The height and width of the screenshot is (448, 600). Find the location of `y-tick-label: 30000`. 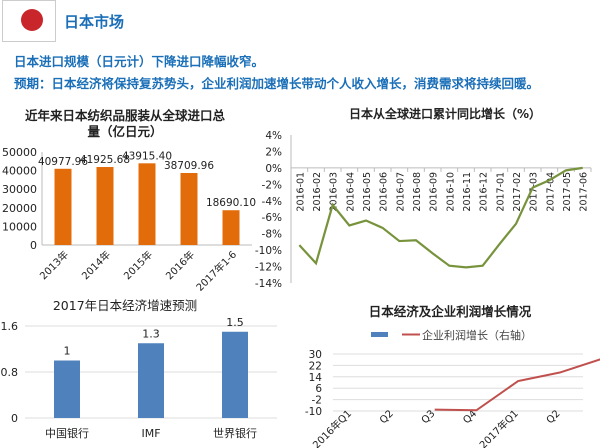

y-tick-label: 30000 is located at coordinates (19, 189).